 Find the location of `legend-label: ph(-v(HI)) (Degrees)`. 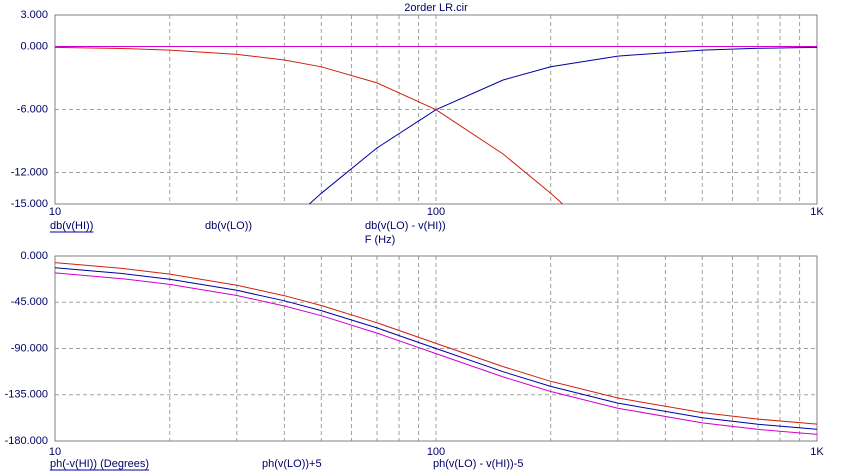

legend-label: ph(-v(HI)) (Degrees) is located at coordinates (99, 464).